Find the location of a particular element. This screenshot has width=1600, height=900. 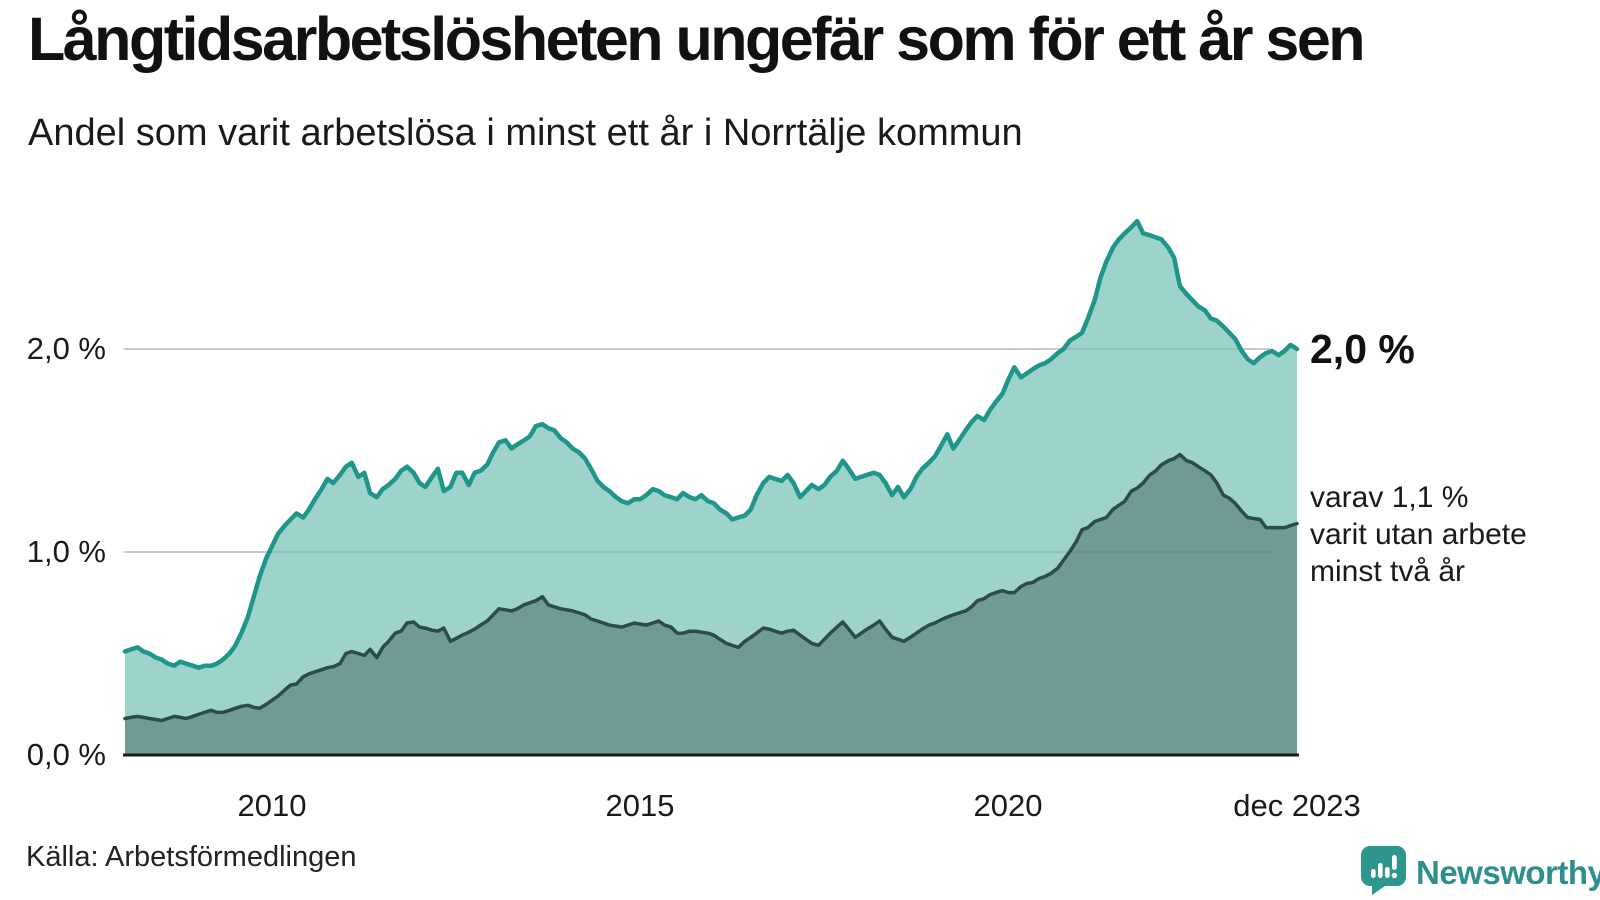

source-credit: Källa: Arbetsförmedlingen is located at coordinates (191, 857).